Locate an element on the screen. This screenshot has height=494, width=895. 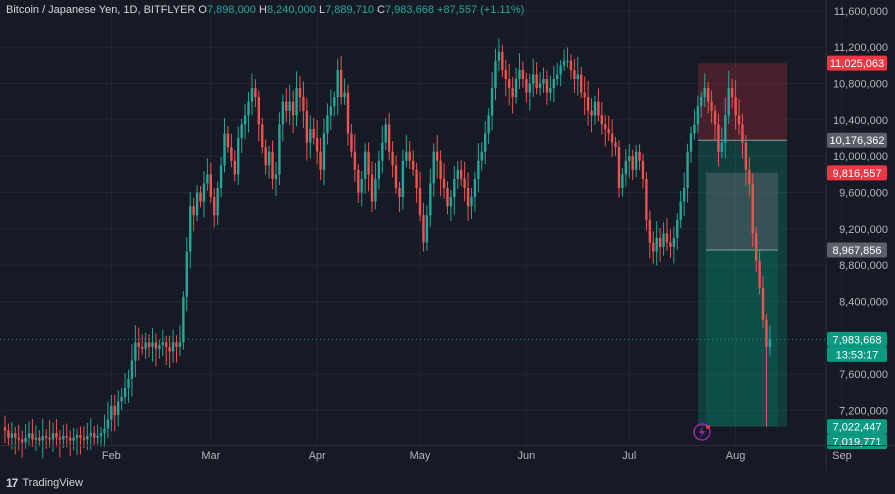
x-tick-label: May is located at coordinates (420, 456).